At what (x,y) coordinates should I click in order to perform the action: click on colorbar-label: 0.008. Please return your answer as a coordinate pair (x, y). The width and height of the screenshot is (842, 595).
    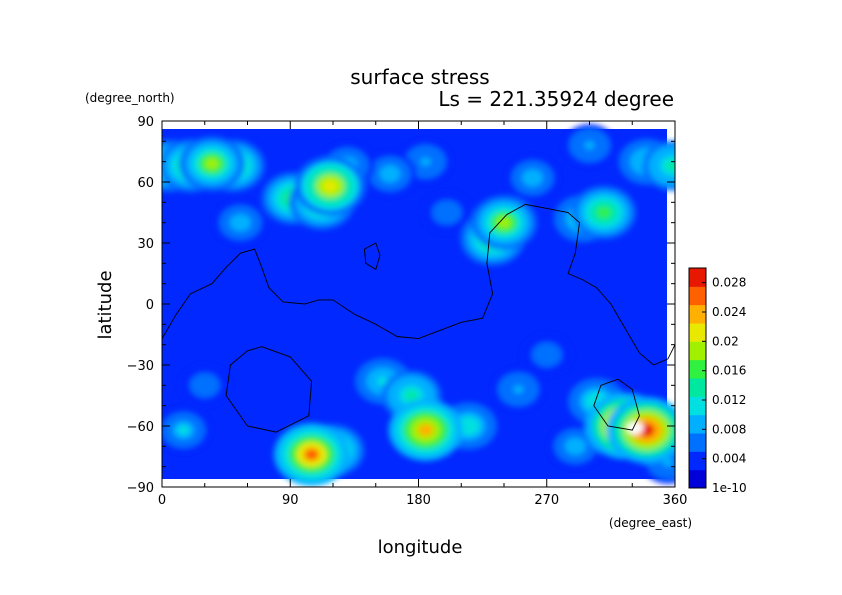
    Looking at the image, I should click on (729, 429).